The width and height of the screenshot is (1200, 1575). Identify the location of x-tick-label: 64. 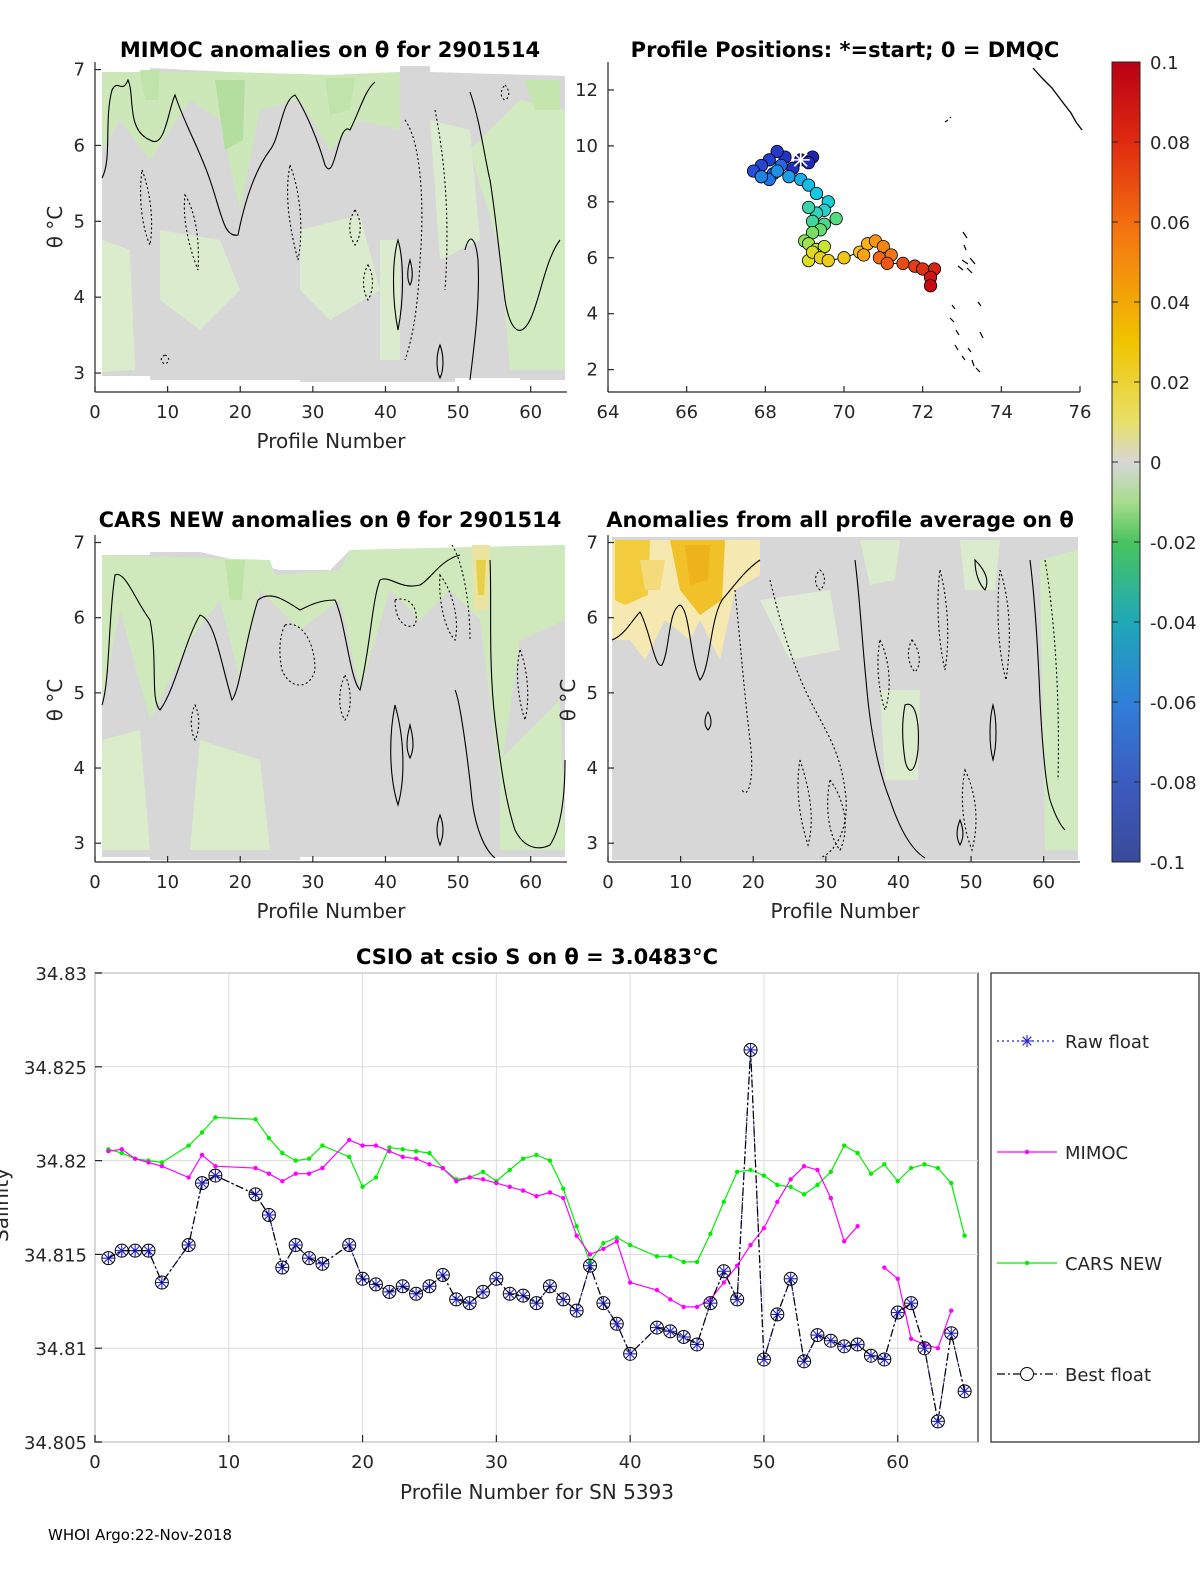
(608, 412).